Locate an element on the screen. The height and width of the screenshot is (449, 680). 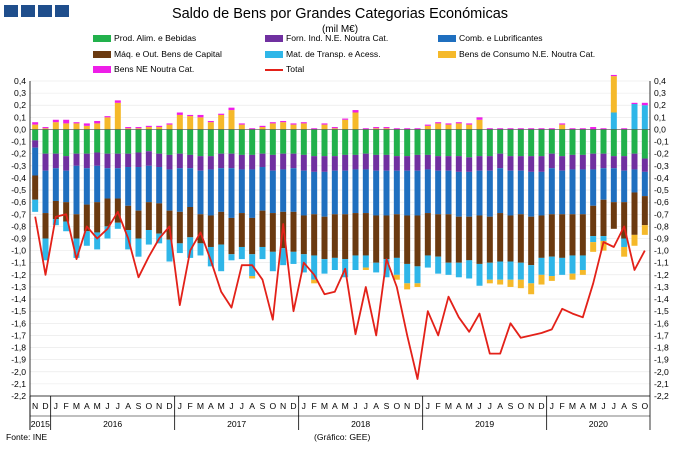
month-label: O is located at coordinates (644, 406).